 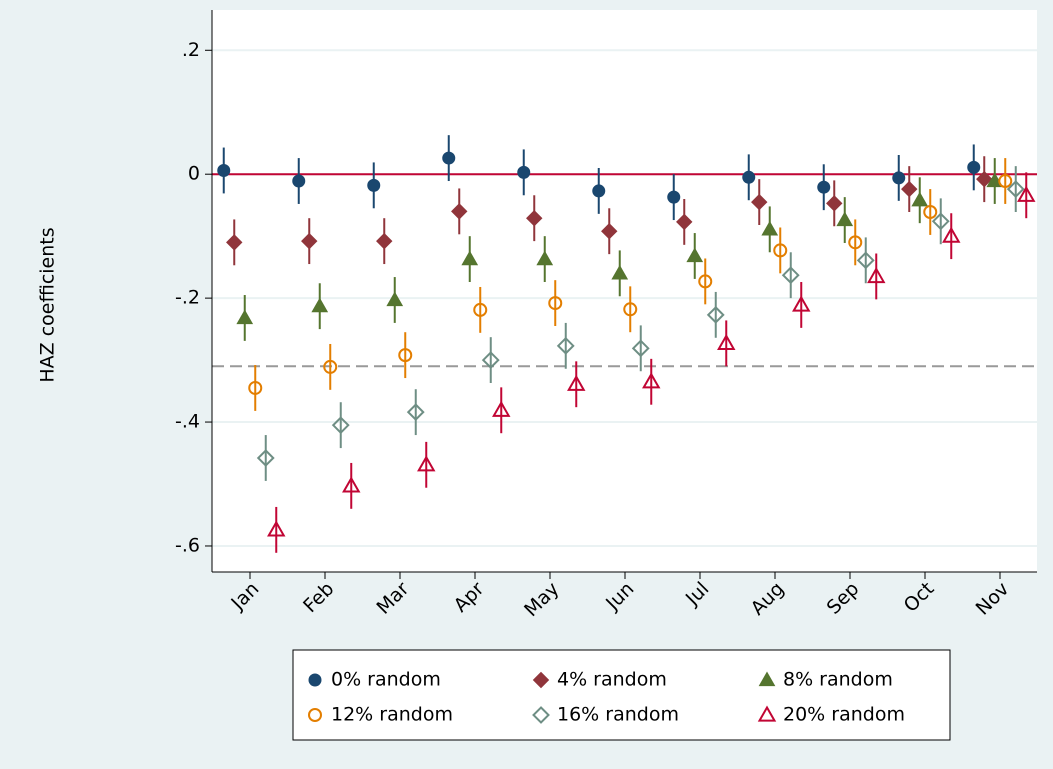 What do you see at coordinates (191, 50) in the screenshot?
I see `y-tick-label: .2` at bounding box center [191, 50].